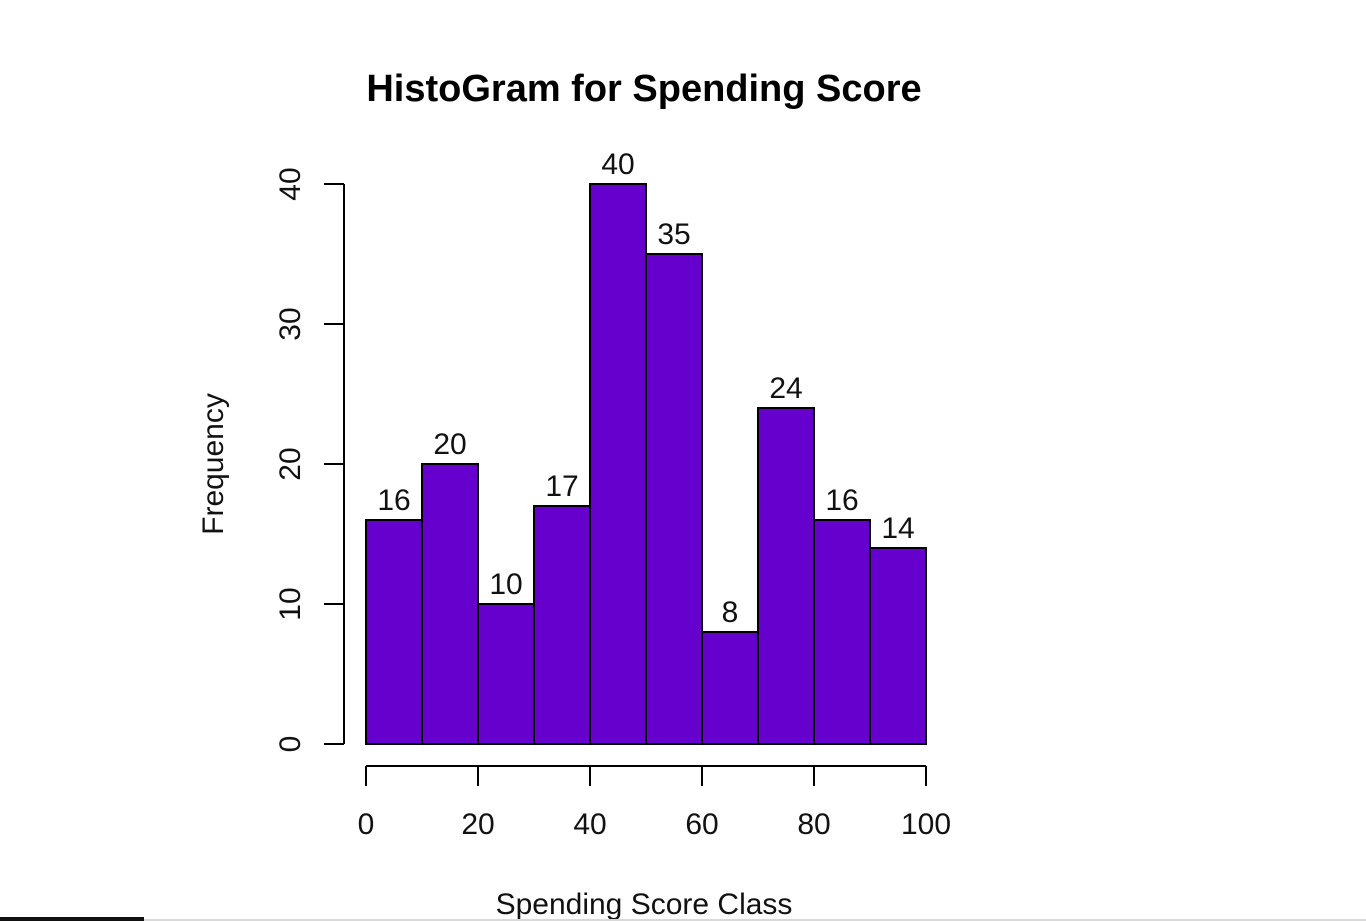  I want to click on window-edge-strip, so click(72, 919).